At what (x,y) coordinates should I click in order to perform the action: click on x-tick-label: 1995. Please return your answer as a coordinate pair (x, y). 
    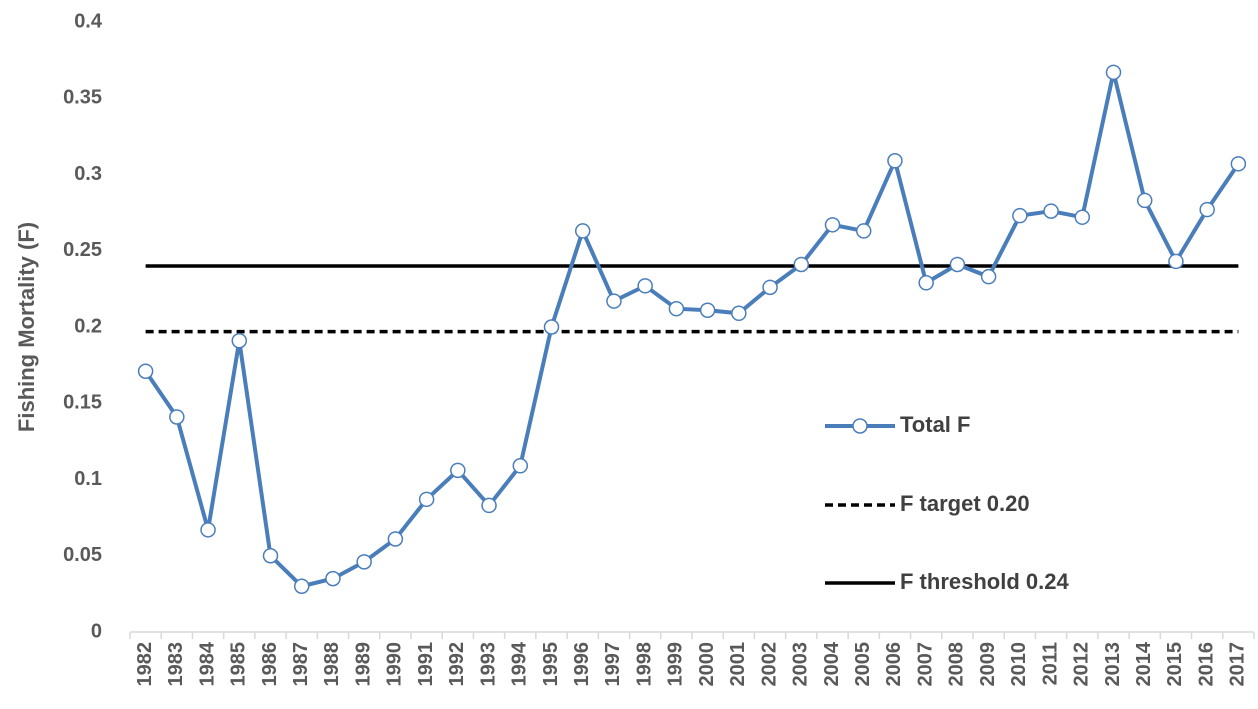
    Looking at the image, I should click on (551, 664).